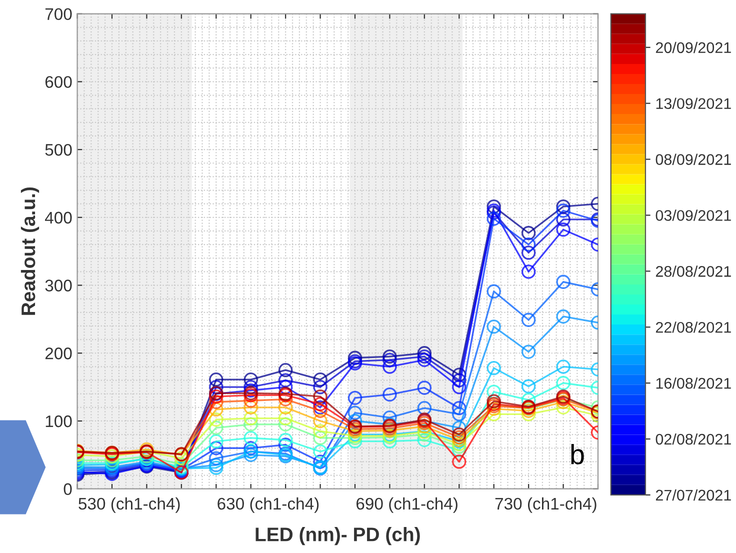 This screenshot has width=736, height=553. What do you see at coordinates (693, 48) in the screenshot?
I see `color-bar-label: 20/09/2021` at bounding box center [693, 48].